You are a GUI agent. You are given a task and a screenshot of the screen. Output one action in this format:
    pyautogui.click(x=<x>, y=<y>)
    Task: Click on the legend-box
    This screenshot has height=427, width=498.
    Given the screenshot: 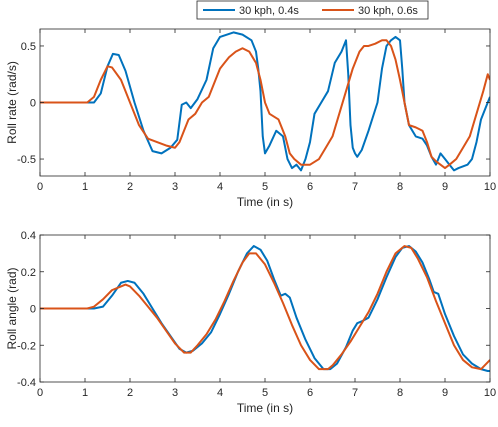 What is the action you would take?
    pyautogui.click(x=312, y=10)
    